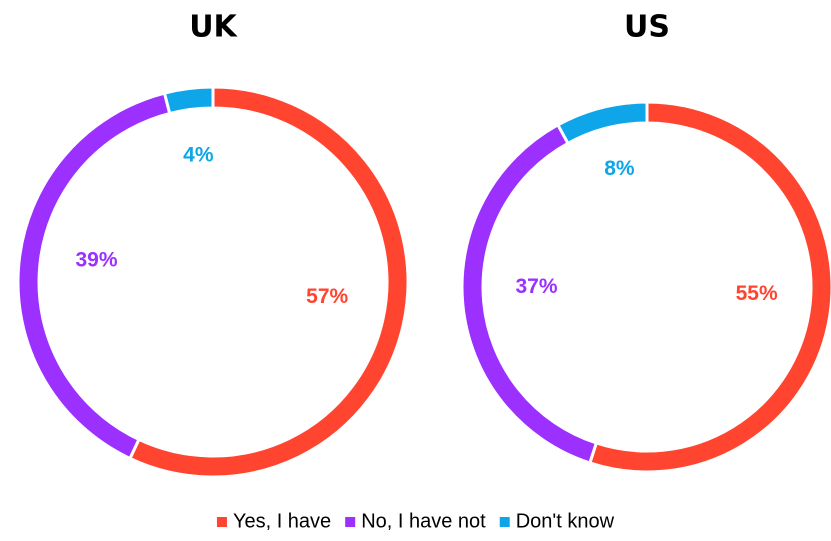 The height and width of the screenshot is (541, 831). Describe the element at coordinates (282, 521) in the screenshot. I see `legend-label: Yes, I have` at that location.